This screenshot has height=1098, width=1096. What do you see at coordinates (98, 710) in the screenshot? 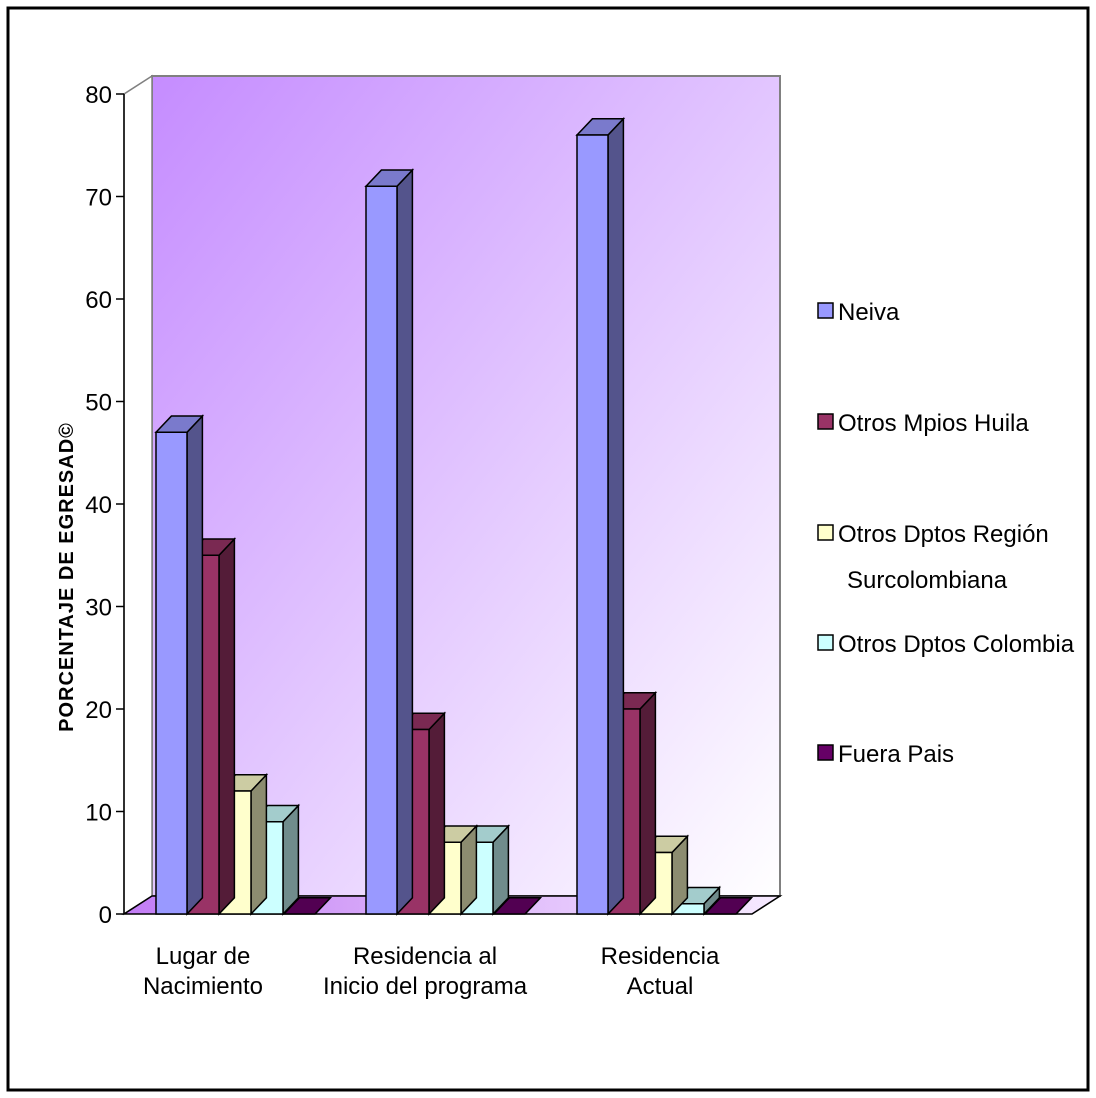
I see `y-tick-label: 20` at bounding box center [98, 710].